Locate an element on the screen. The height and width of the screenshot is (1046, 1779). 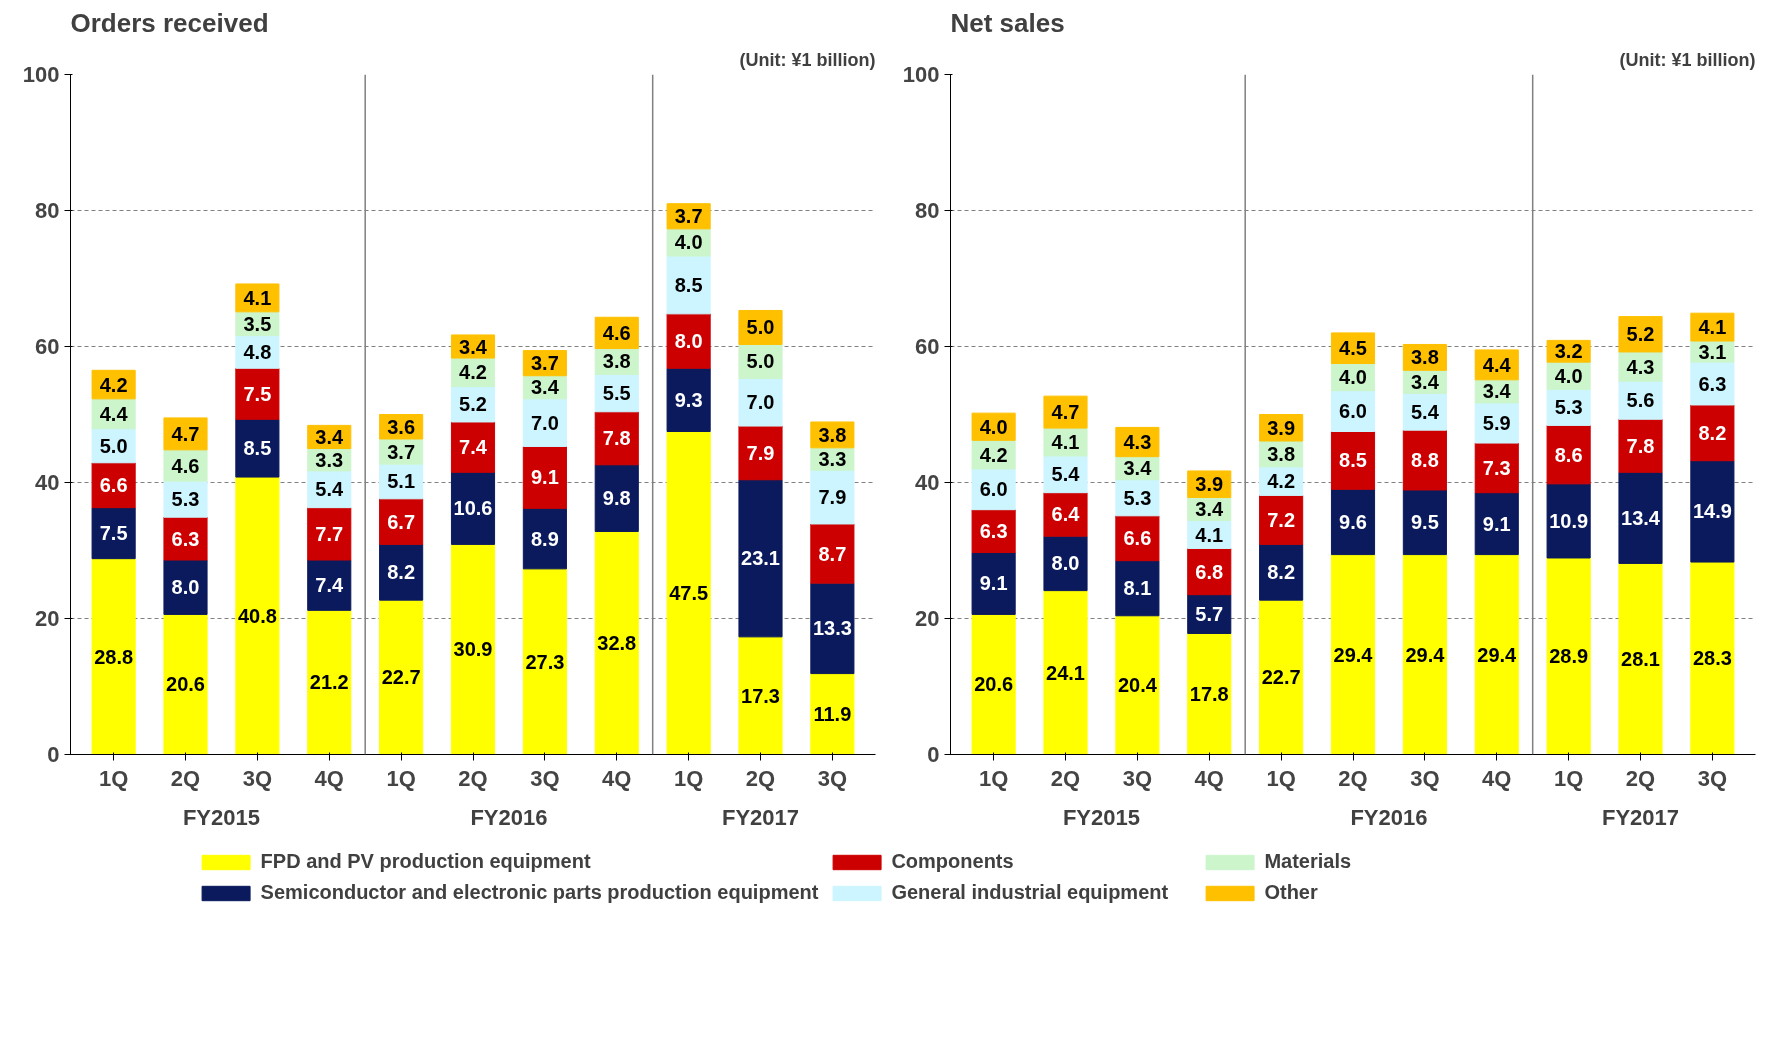
data-label: 9.6 is located at coordinates (1353, 521).